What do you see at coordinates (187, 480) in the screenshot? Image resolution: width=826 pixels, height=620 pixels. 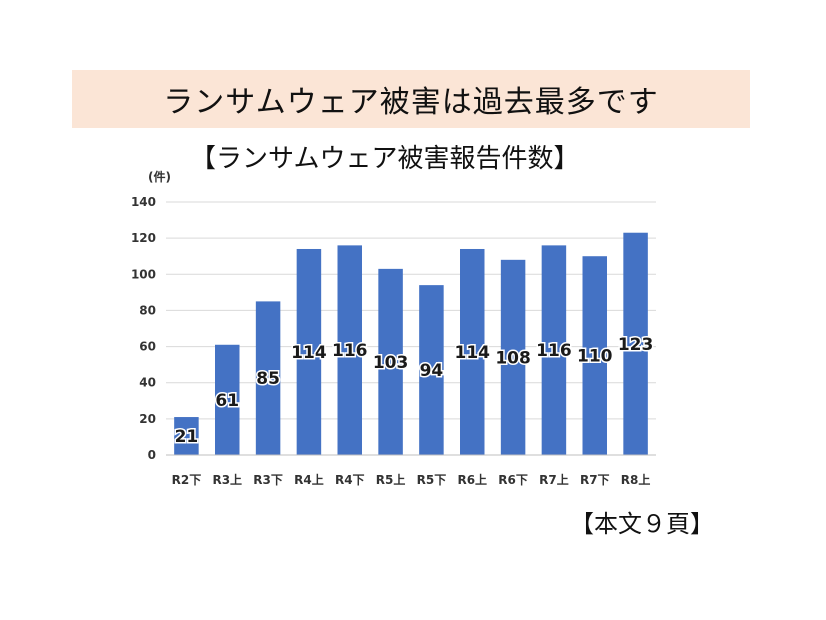 I see `x-tick-label: R2下` at bounding box center [187, 480].